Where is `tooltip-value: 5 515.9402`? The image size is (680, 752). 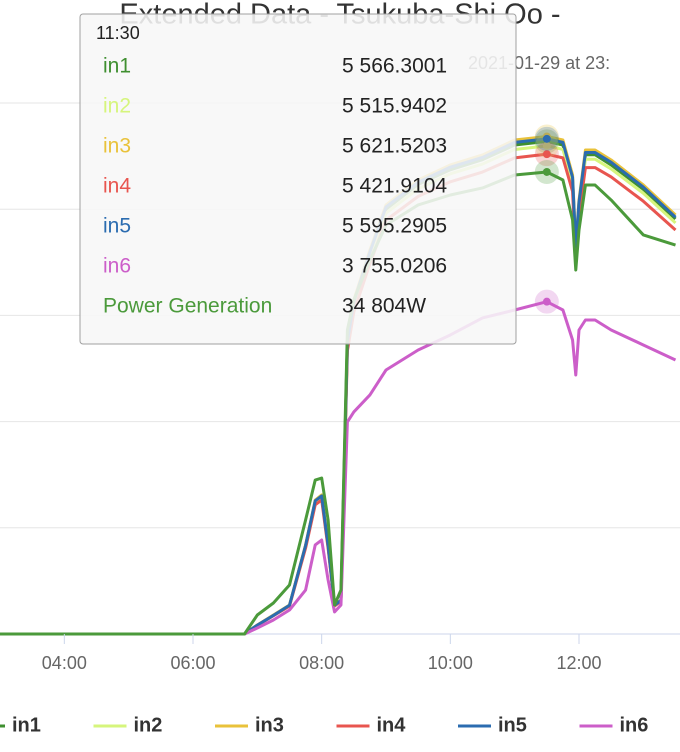
tooltip-value: 5 515.9402 is located at coordinates (394, 106).